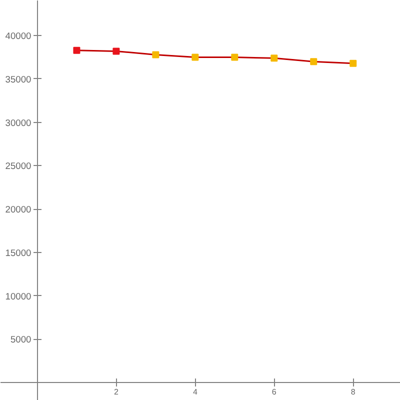 The width and height of the screenshot is (400, 400). Describe the element at coordinates (18, 79) in the screenshot. I see `y-tick-label: 35000` at that location.